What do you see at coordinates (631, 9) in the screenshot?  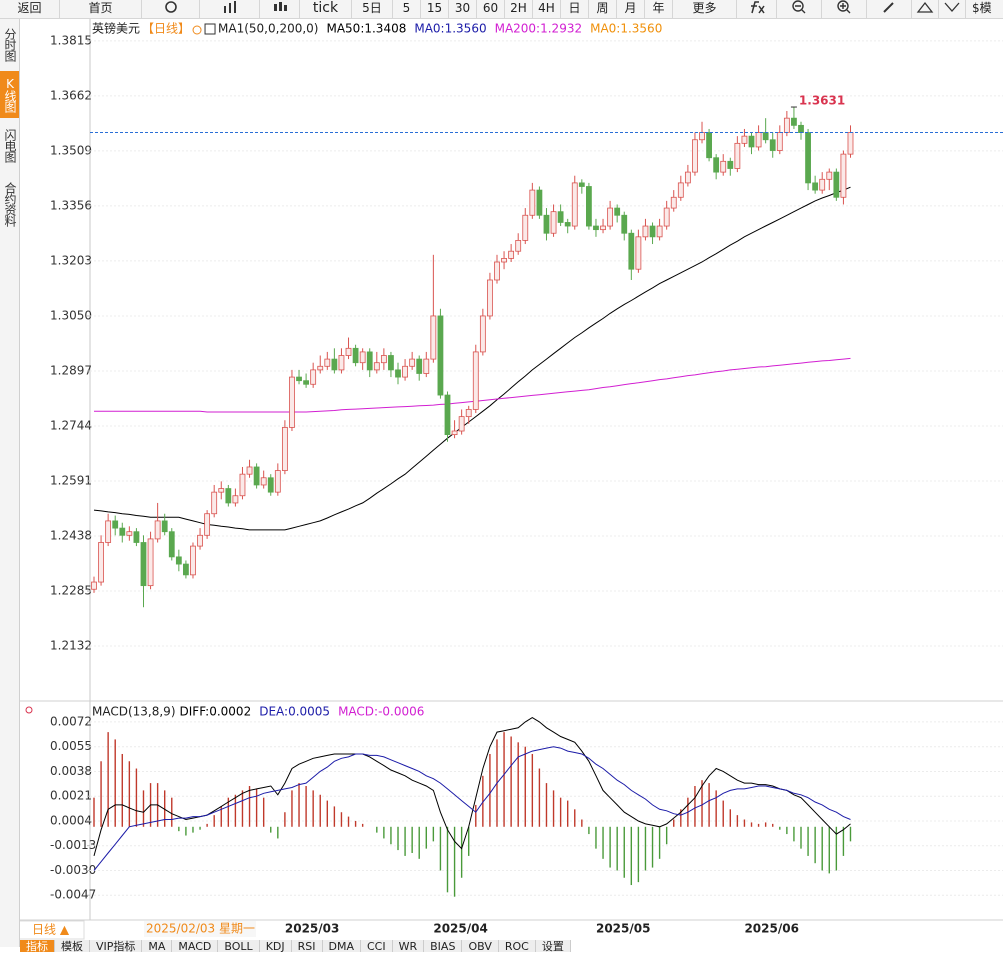 I see `period-button: 月` at bounding box center [631, 9].